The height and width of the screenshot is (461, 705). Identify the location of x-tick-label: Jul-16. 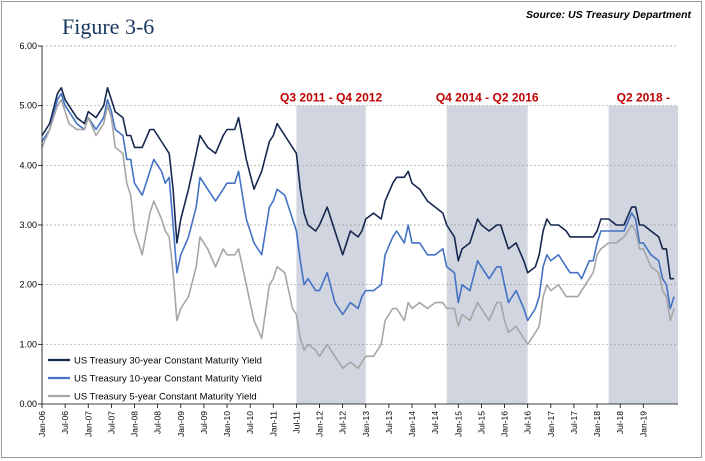
(528, 422).